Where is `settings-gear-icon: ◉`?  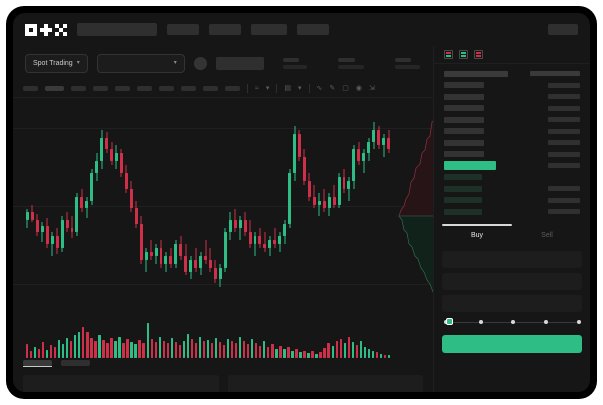
settings-gear-icon: ◉ is located at coordinates (358, 88).